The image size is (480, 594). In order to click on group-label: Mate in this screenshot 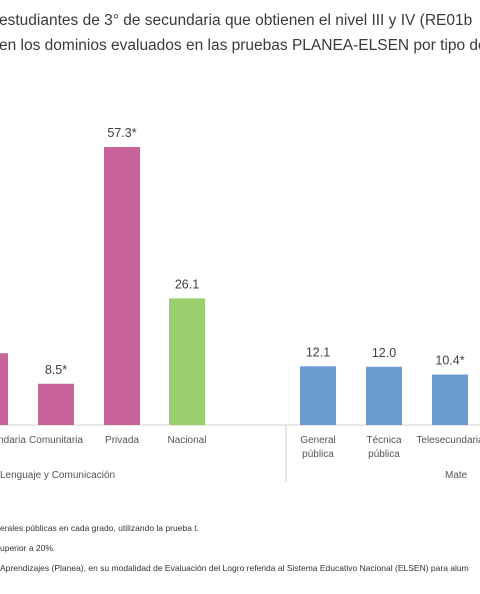, I will do `click(456, 475)`.